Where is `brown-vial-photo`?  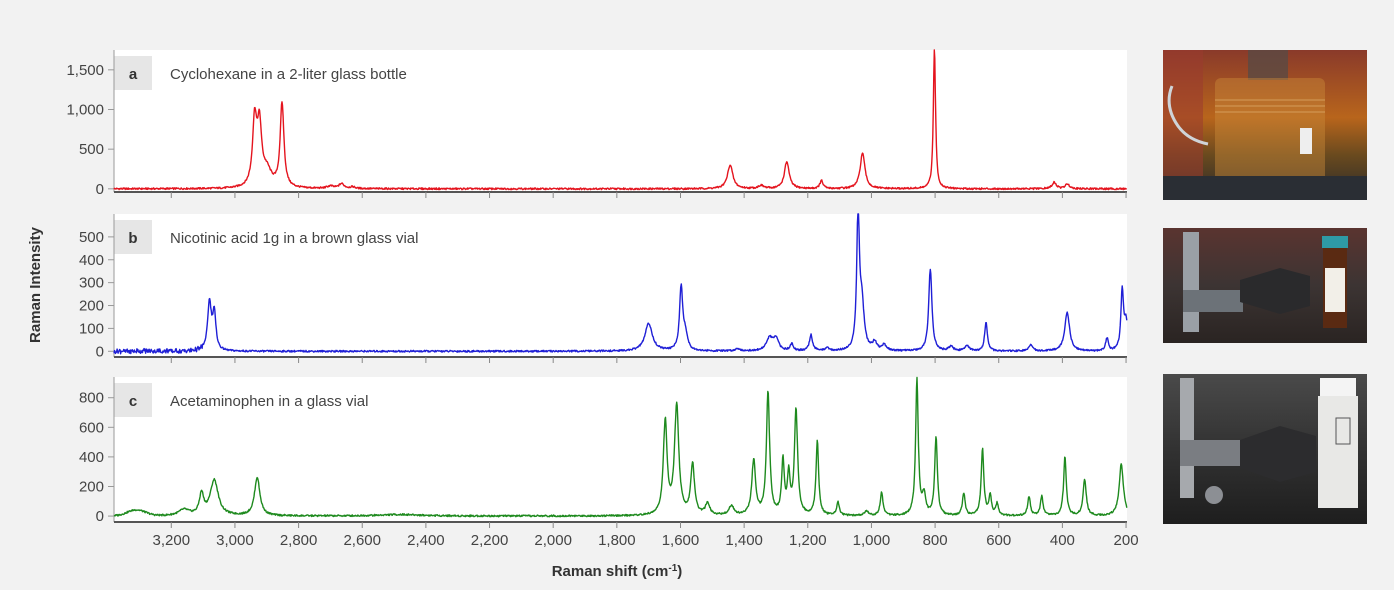
brown-vial-photo is located at coordinates (1265, 285).